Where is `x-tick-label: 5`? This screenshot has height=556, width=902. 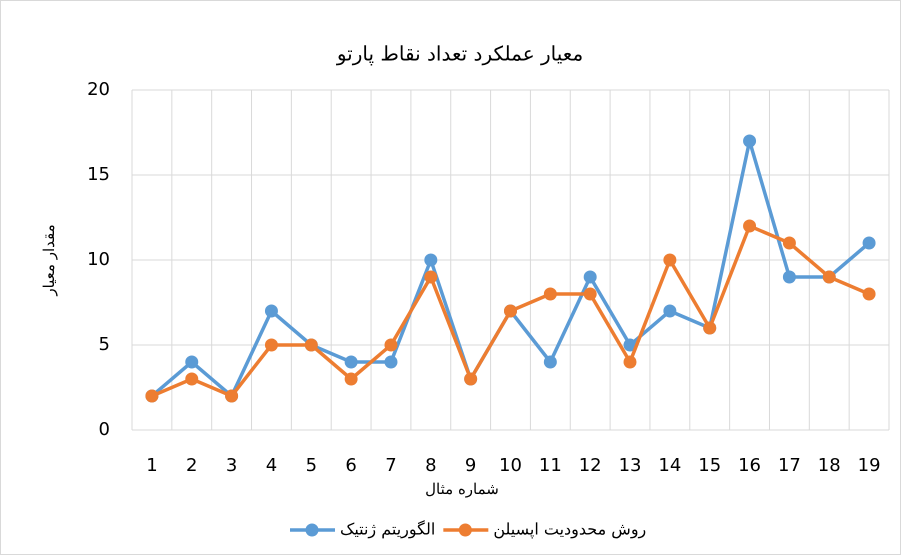 x-tick-label: 5 is located at coordinates (311, 465).